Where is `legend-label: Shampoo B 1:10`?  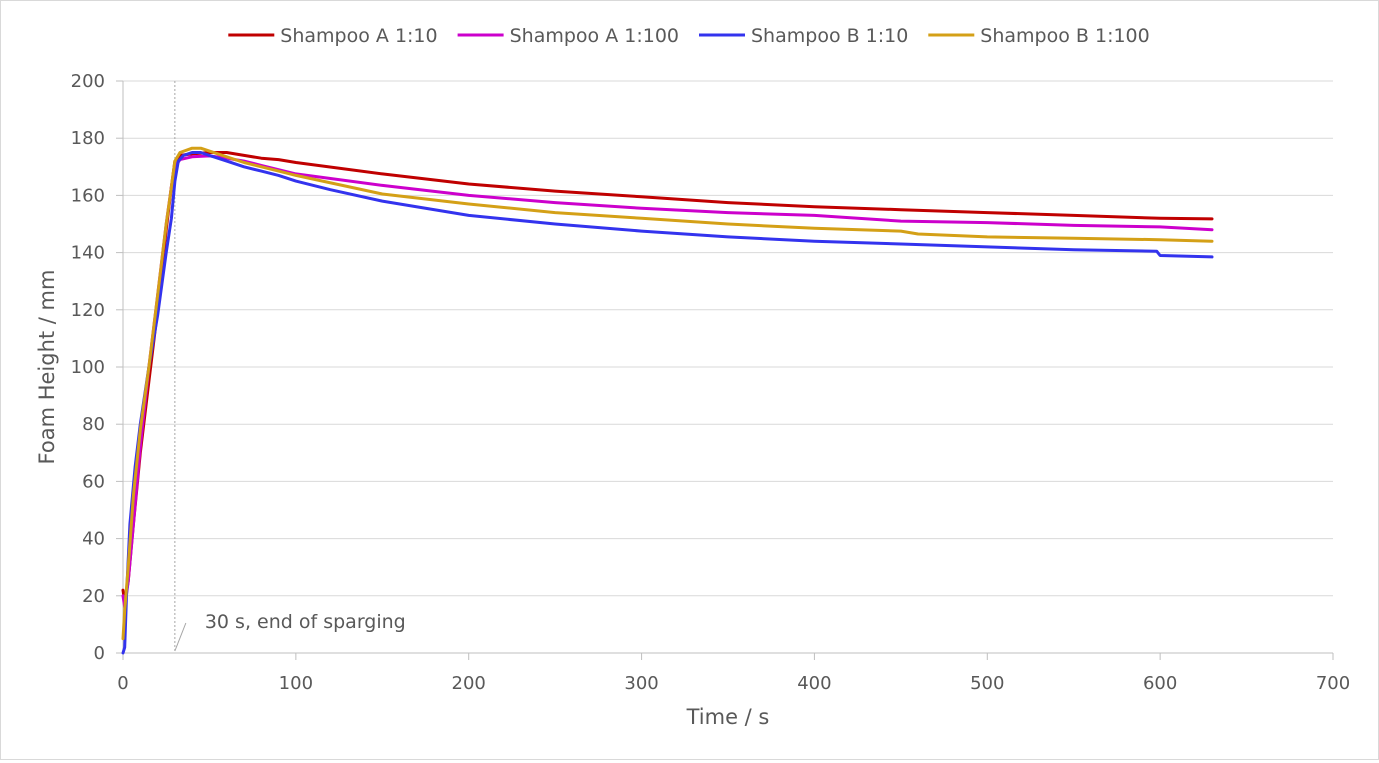 legend-label: Shampoo B 1:10 is located at coordinates (829, 36).